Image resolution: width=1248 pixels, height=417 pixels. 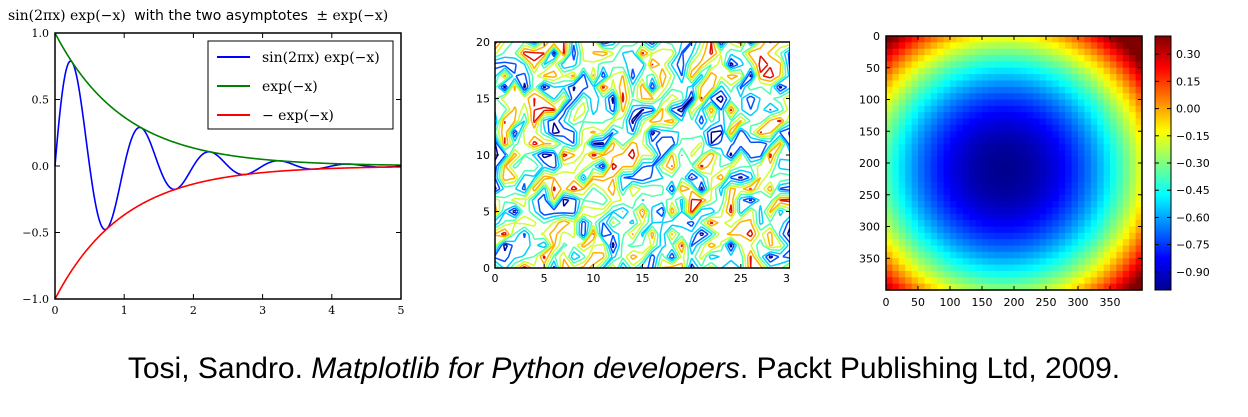 What do you see at coordinates (1046, 302) in the screenshot?
I see `x-tick-label: 250` at bounding box center [1046, 302].